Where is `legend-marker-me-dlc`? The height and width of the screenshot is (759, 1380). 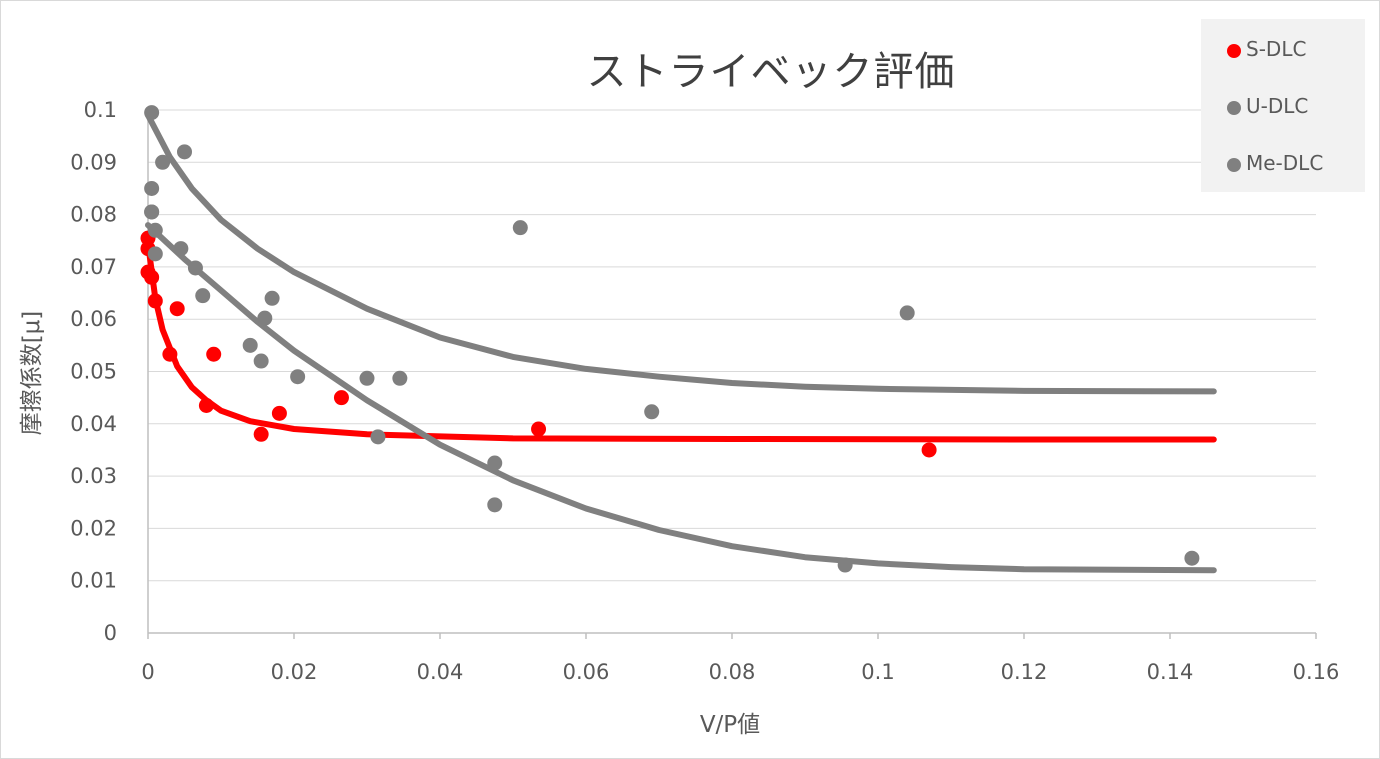 legend-marker-me-dlc is located at coordinates (1234, 165).